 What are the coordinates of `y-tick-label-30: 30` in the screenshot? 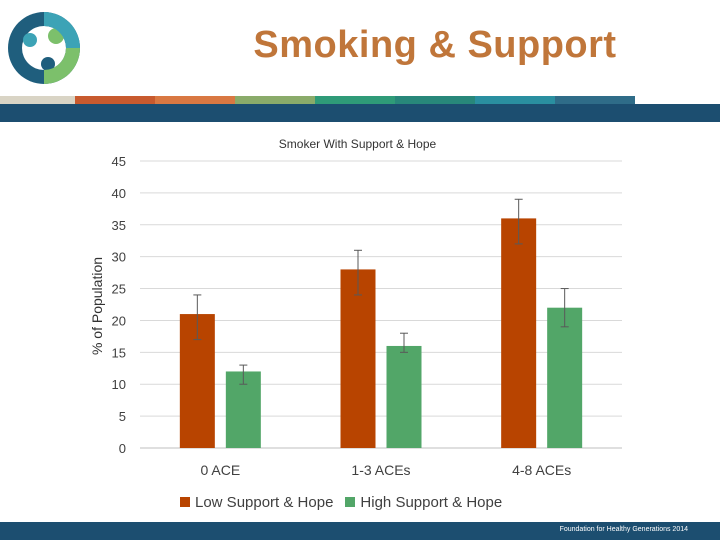 It's located at (119, 257).